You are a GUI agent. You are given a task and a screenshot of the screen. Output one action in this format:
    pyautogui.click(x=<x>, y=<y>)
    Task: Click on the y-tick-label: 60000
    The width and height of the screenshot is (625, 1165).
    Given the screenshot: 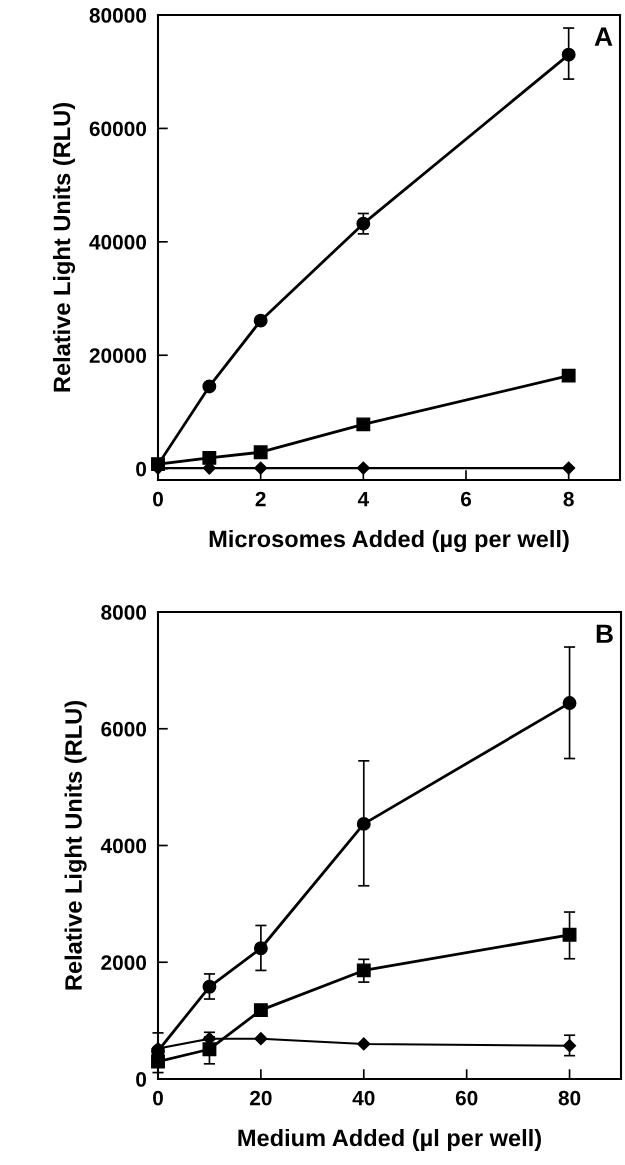 What is the action you would take?
    pyautogui.click(x=118, y=129)
    